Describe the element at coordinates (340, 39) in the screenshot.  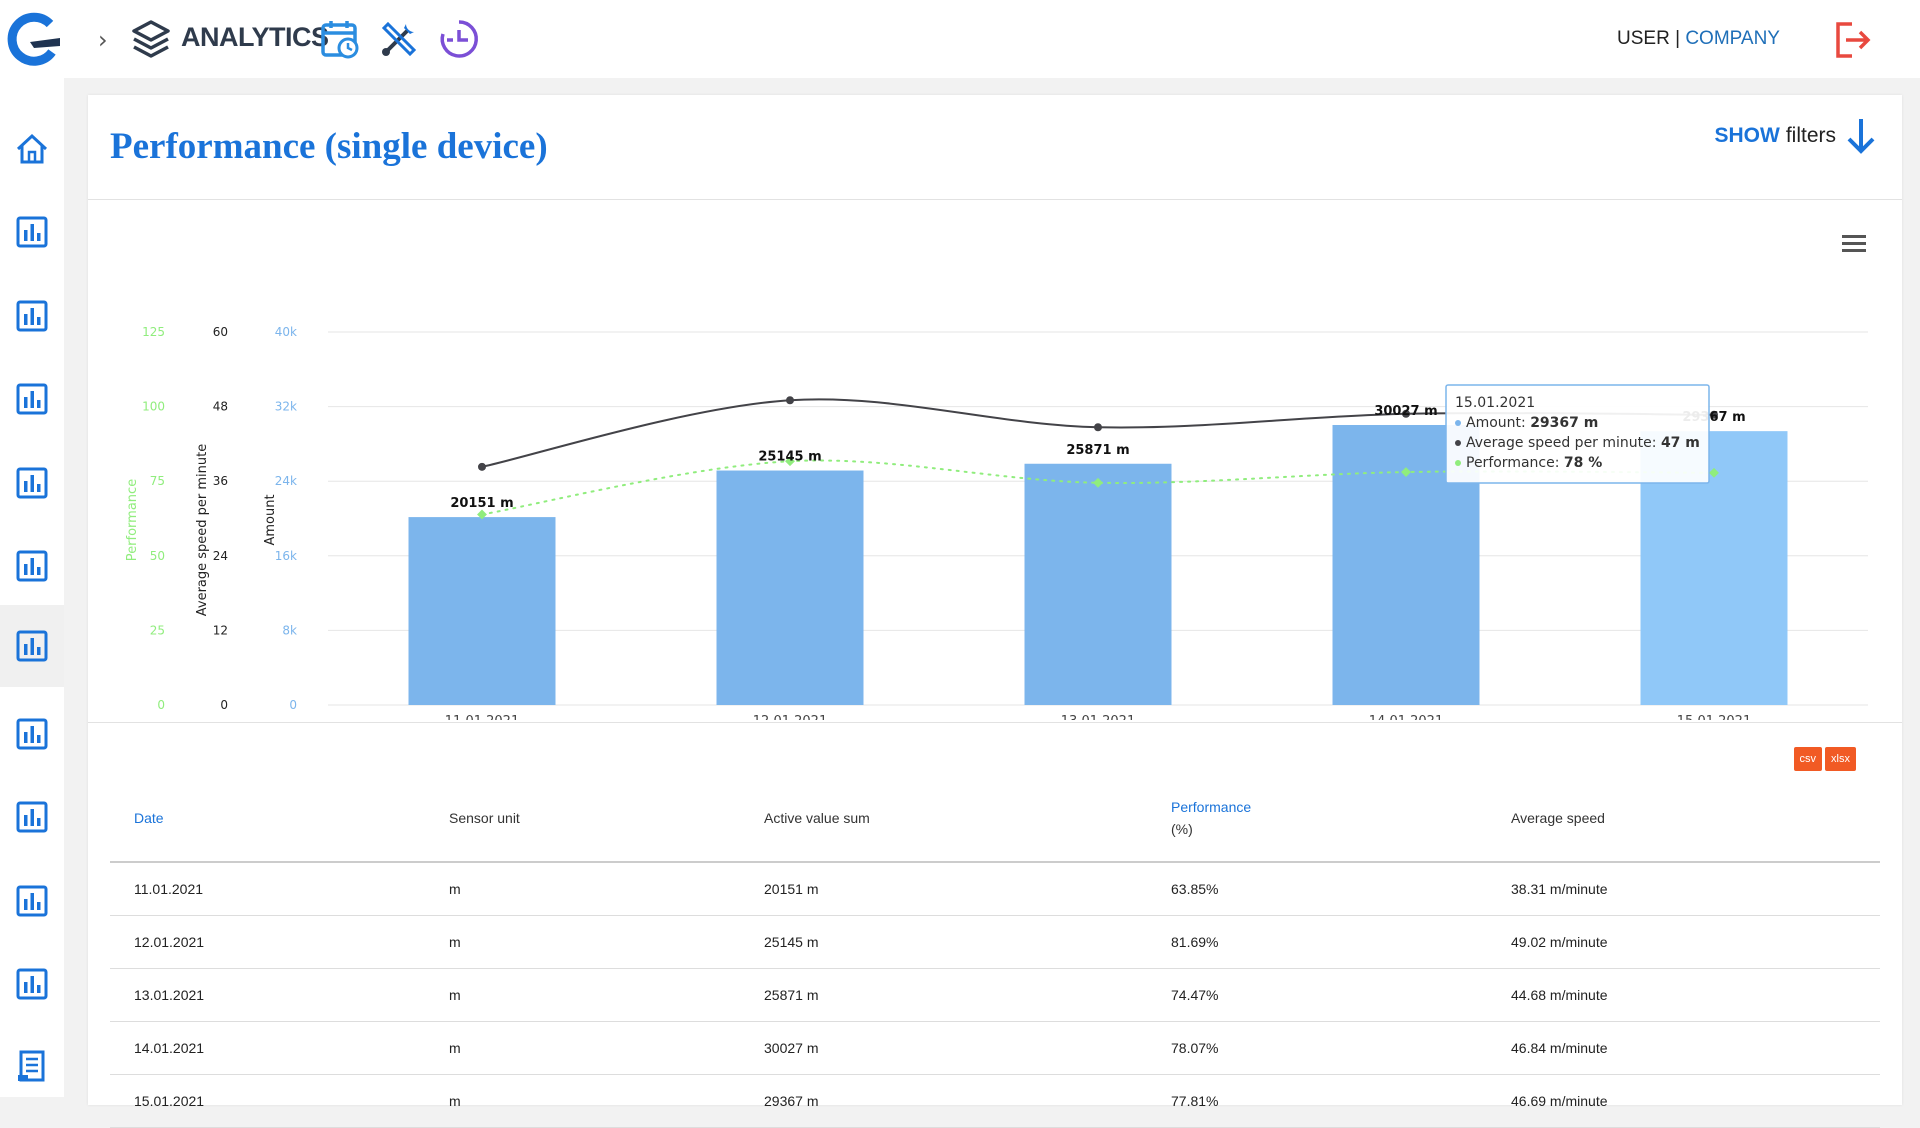
I see `calendar-clock-icon` at that location.